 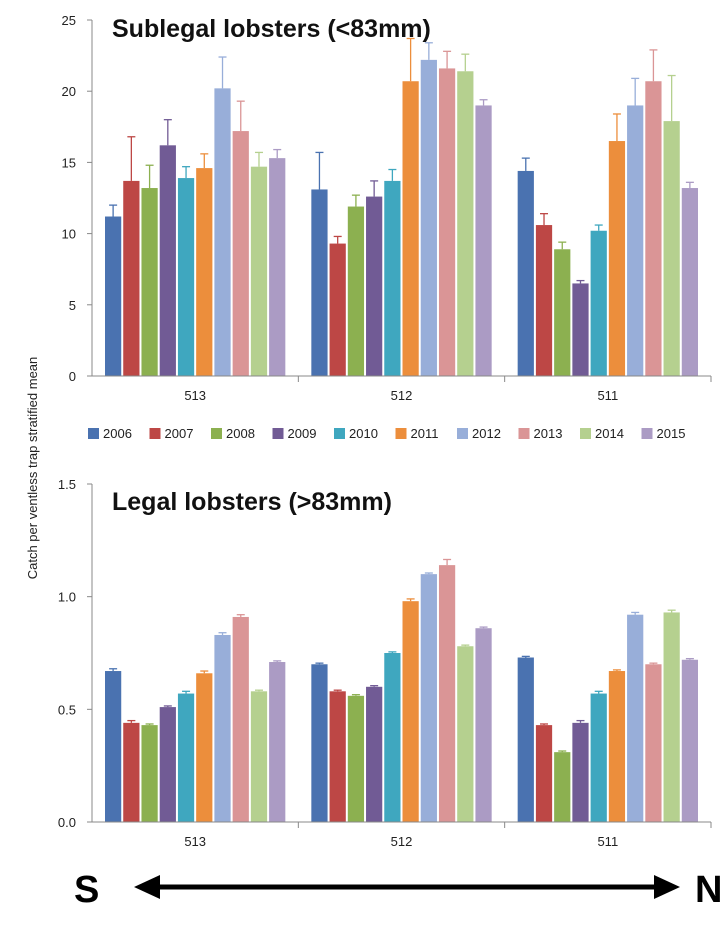 What do you see at coordinates (667, 887) in the screenshot?
I see `arrow-head-right-icon` at bounding box center [667, 887].